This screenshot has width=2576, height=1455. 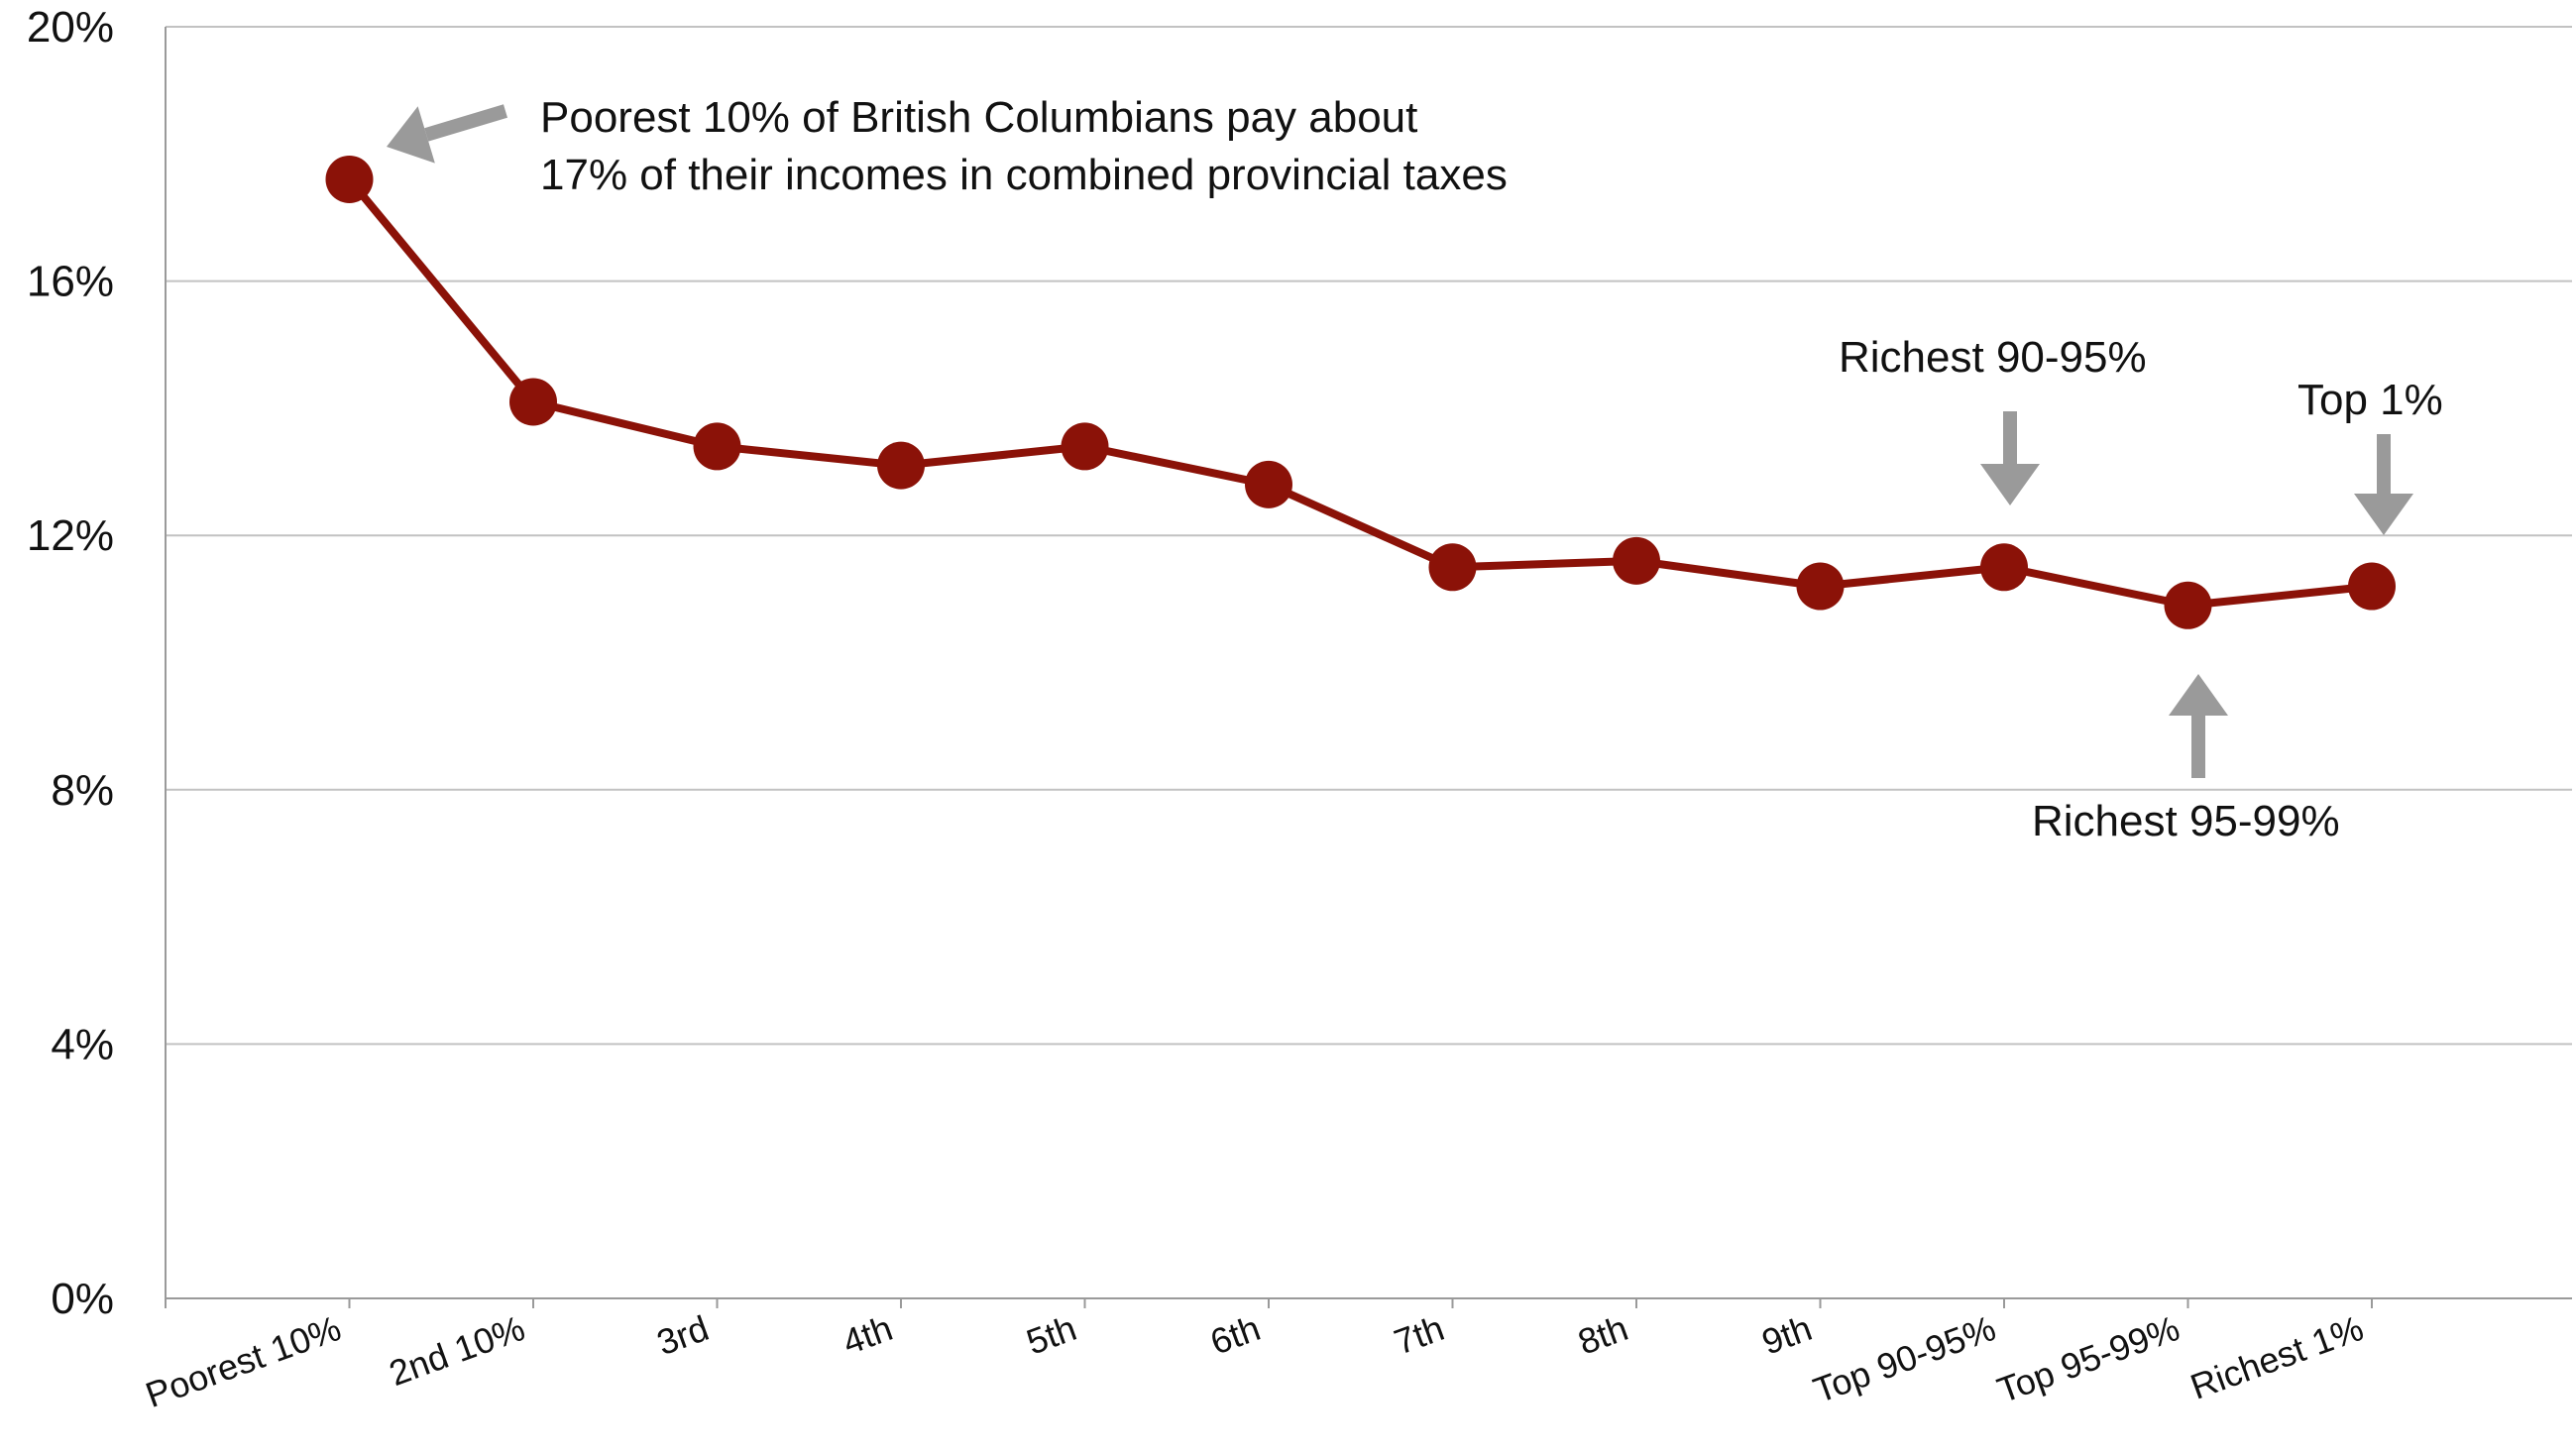 I want to click on y-tick-label: 20%, so click(x=70, y=27).